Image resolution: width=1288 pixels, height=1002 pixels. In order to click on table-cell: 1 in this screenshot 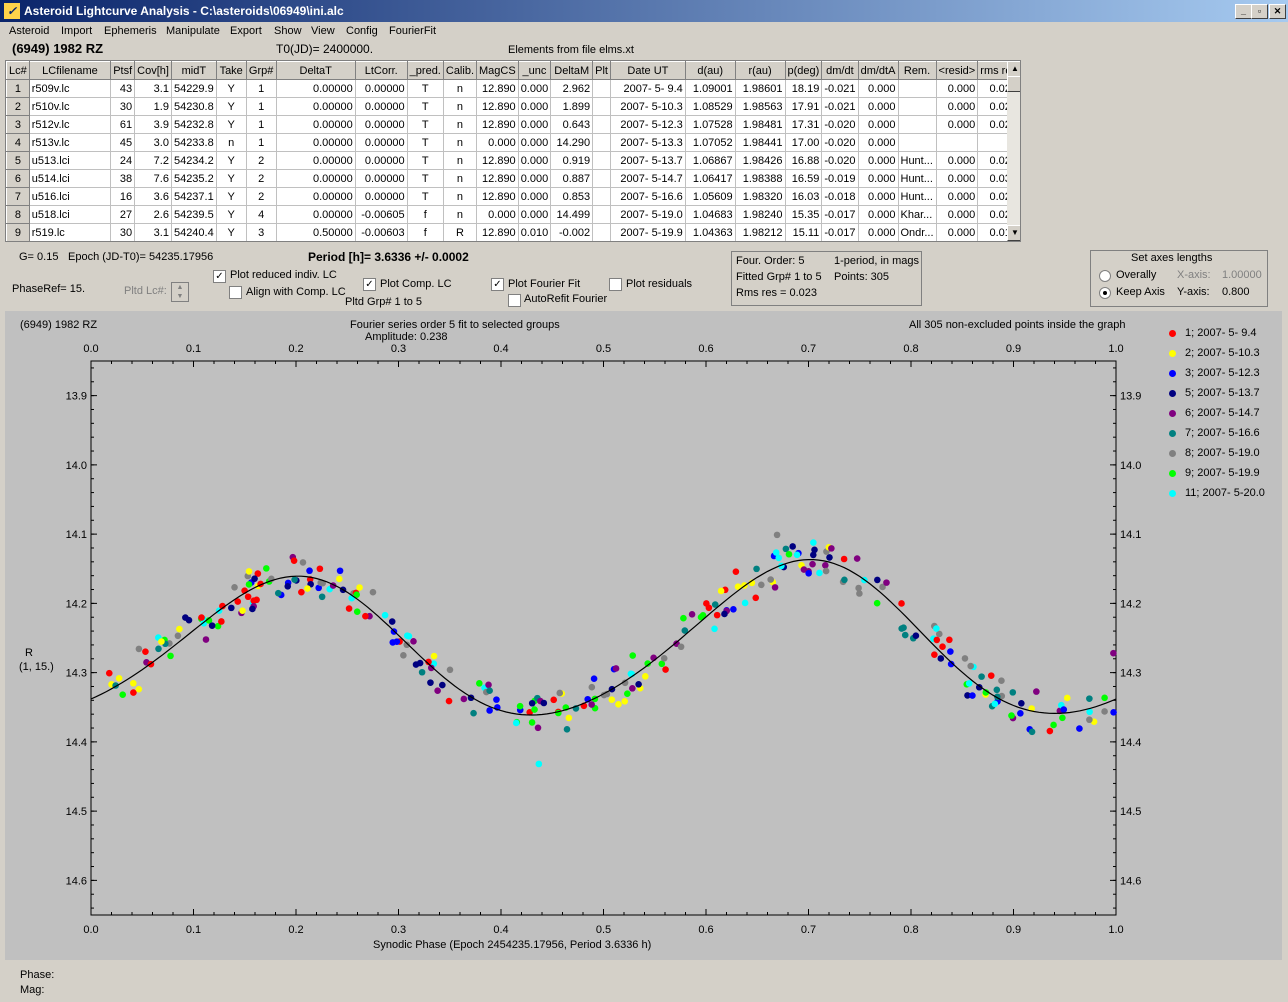, I will do `click(261, 142)`.